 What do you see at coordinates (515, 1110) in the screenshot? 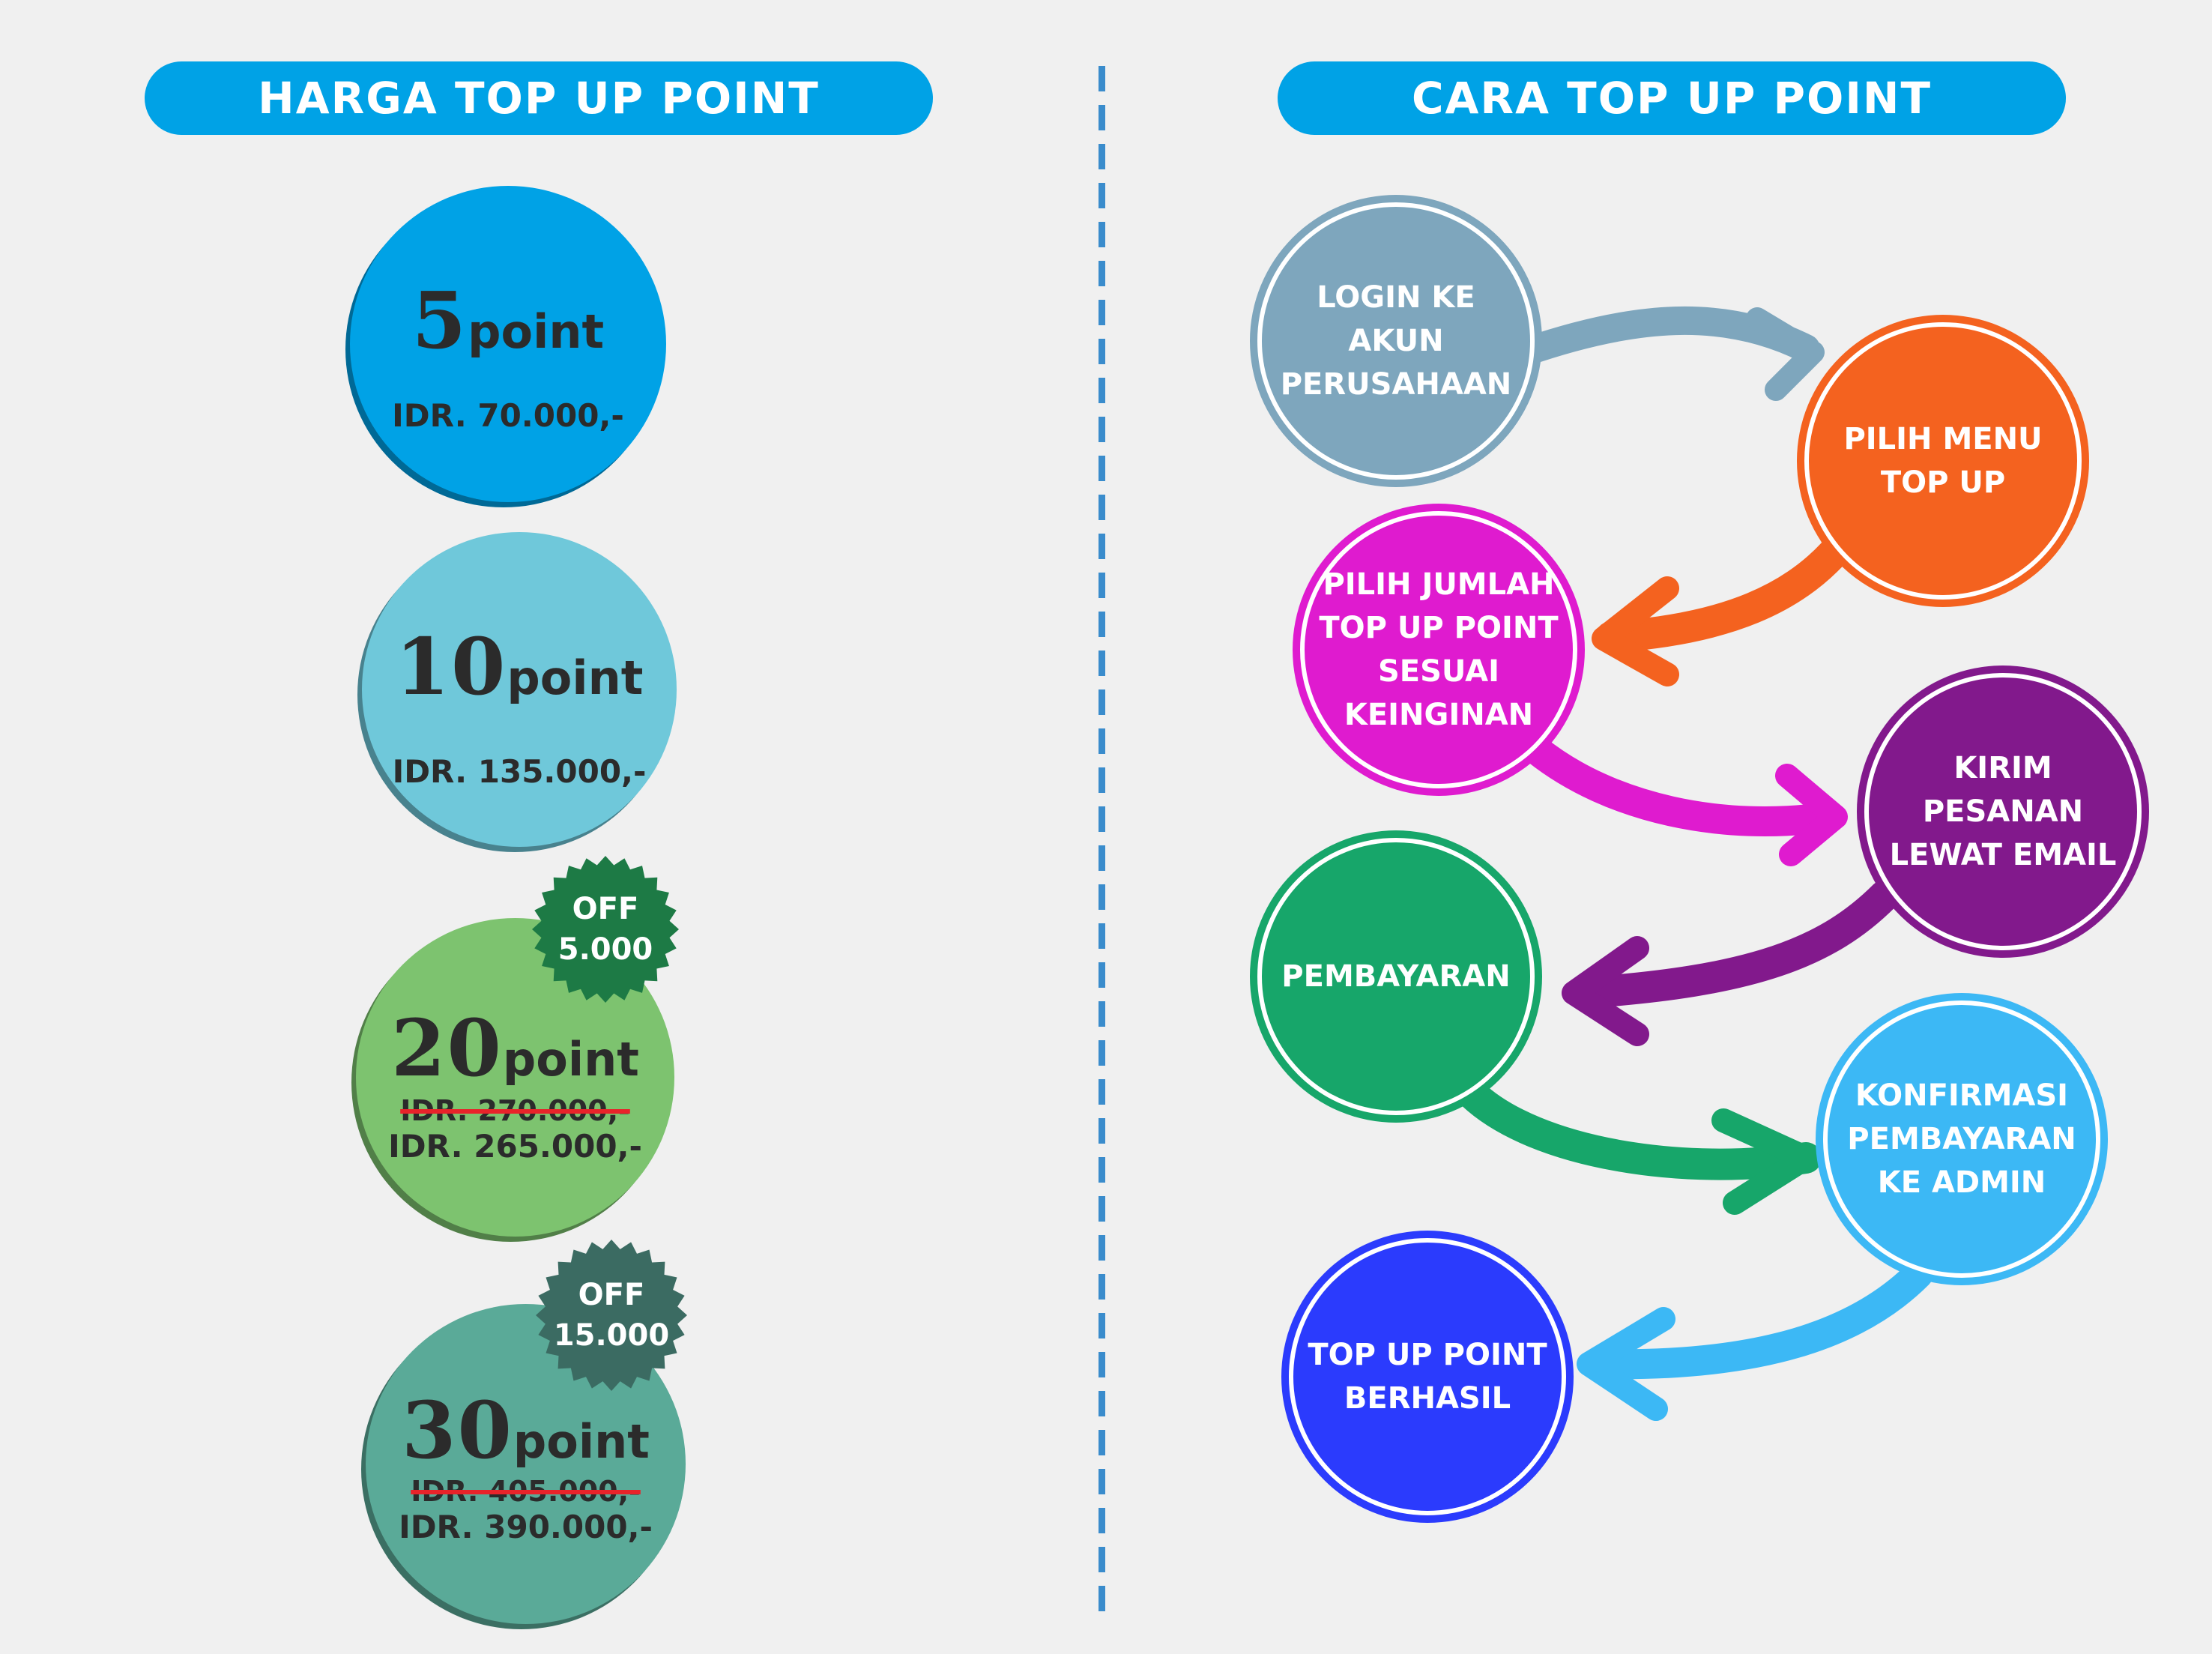
I see `package-old-price: IDR. 270.000,-` at bounding box center [515, 1110].